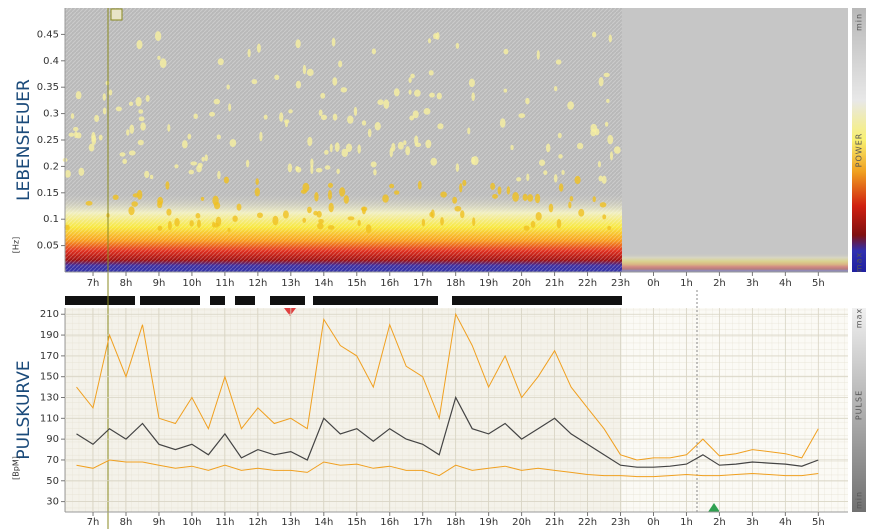  I want to click on y-tick-label: 90, so click(52, 439).